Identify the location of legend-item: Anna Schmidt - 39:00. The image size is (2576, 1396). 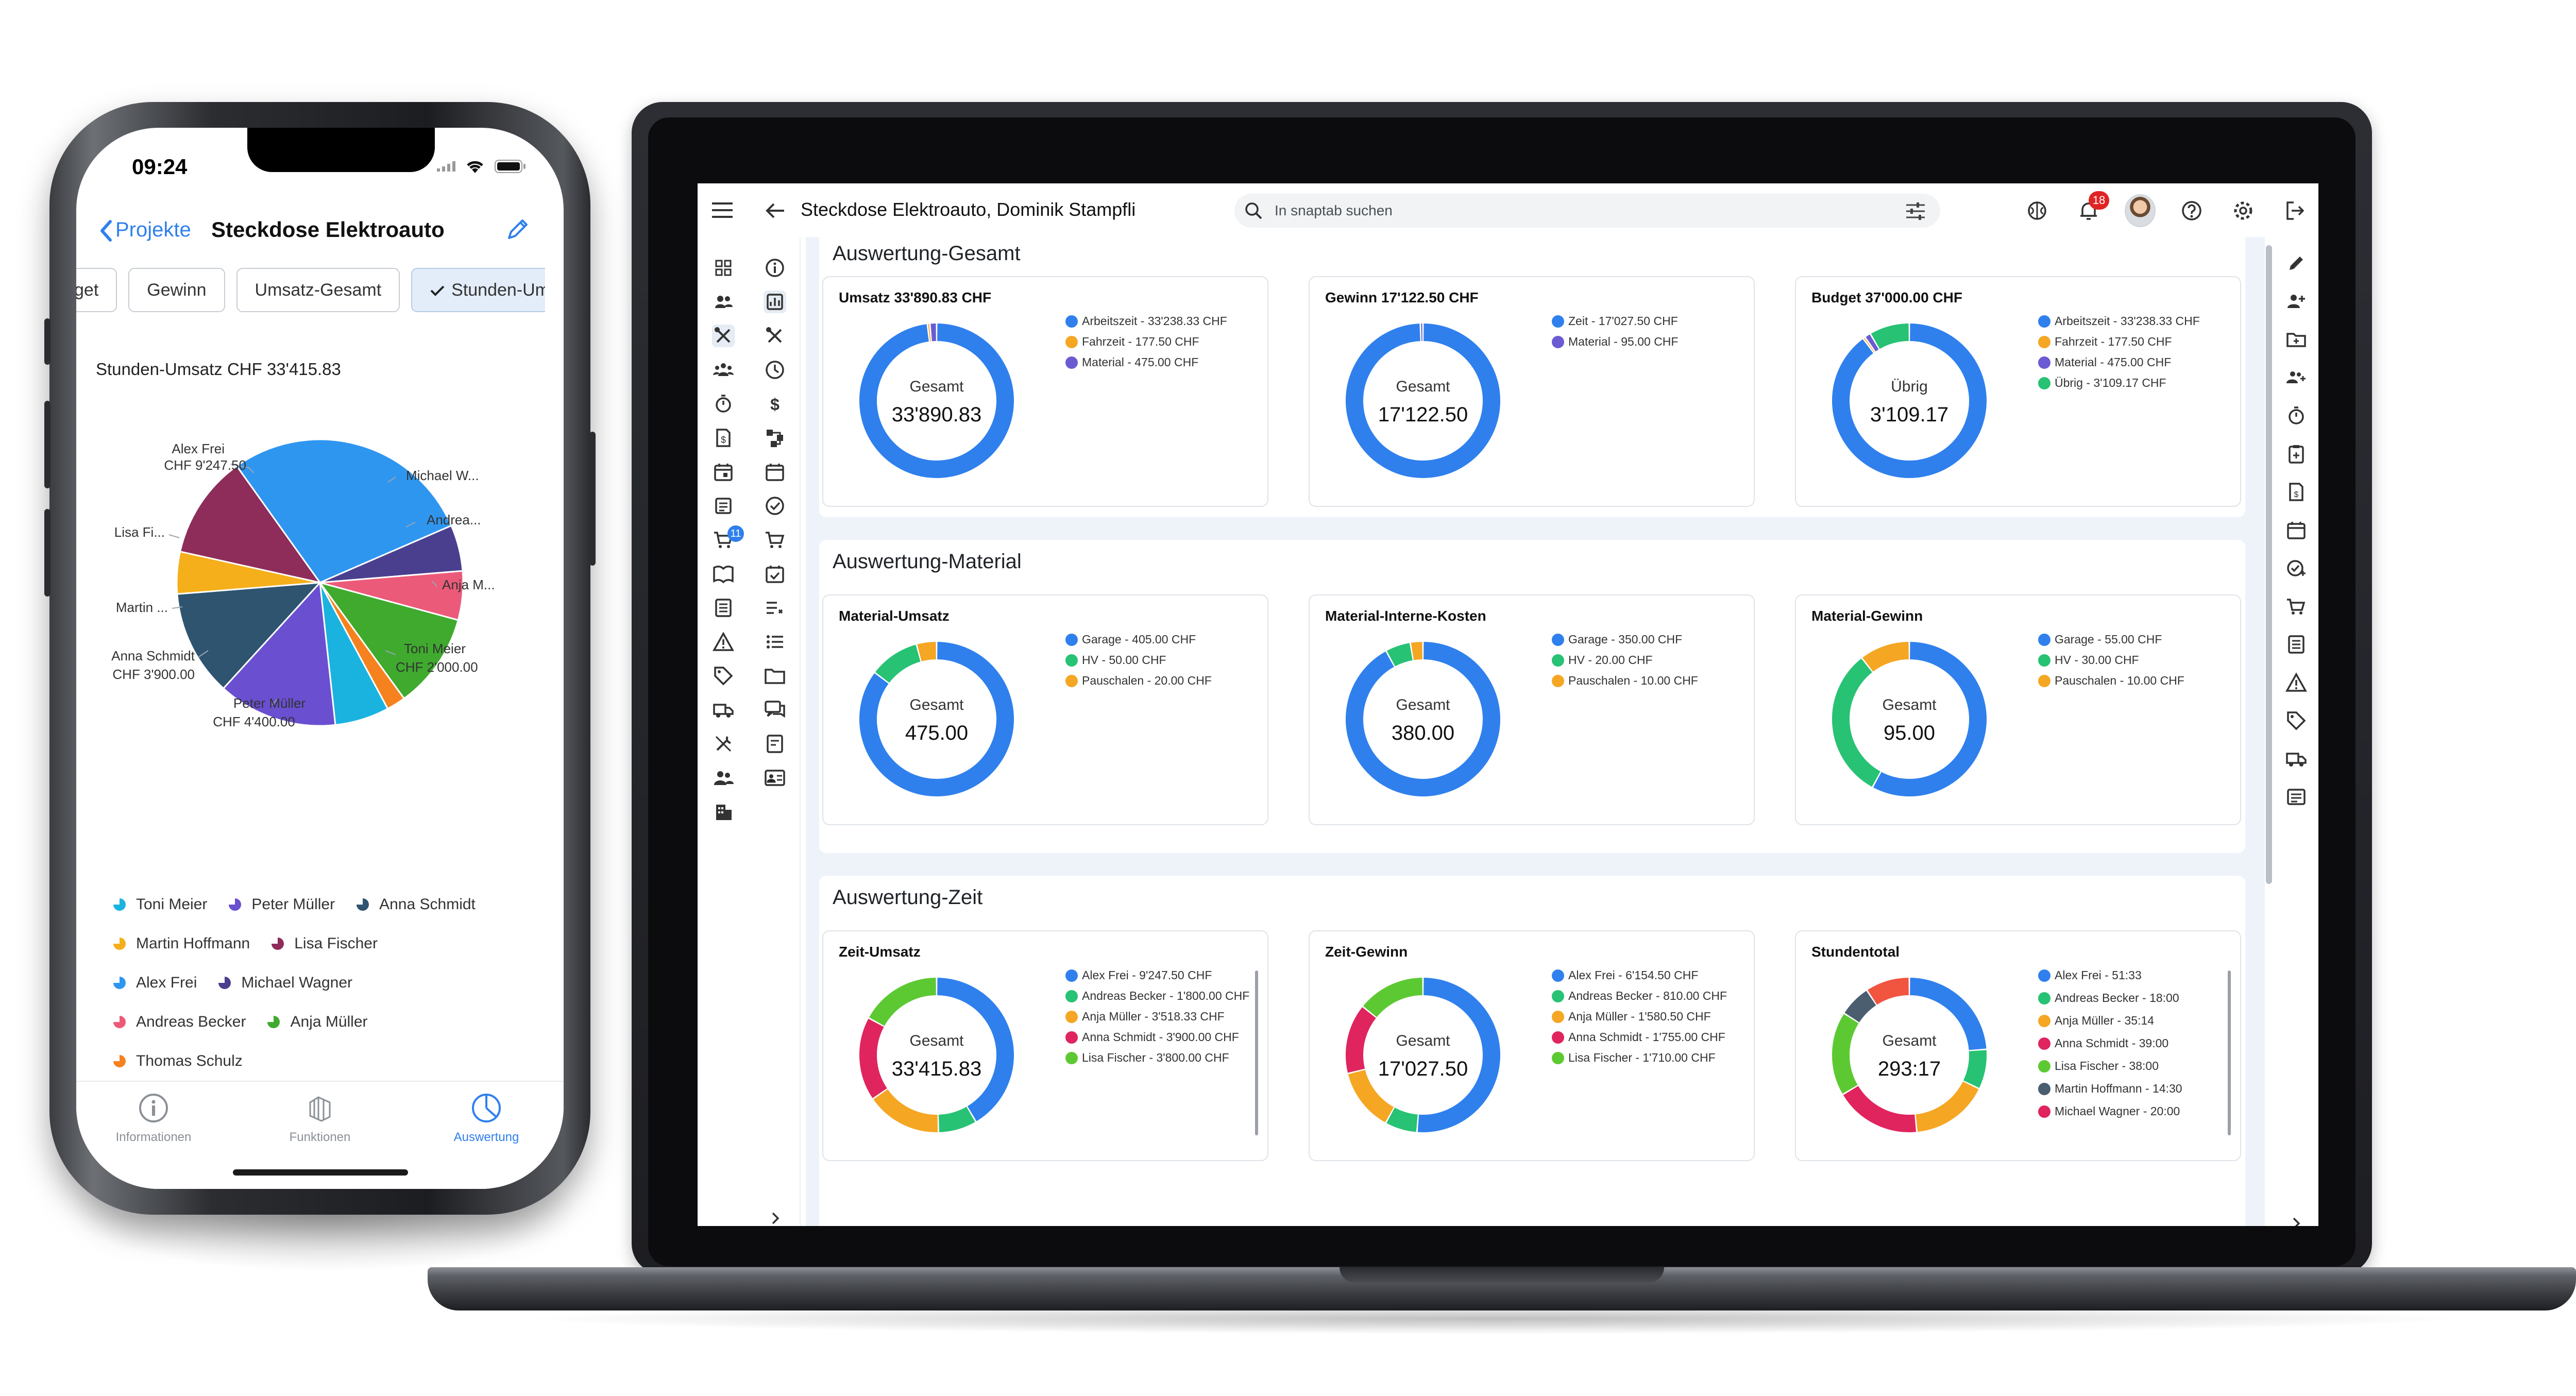
(2131, 1043).